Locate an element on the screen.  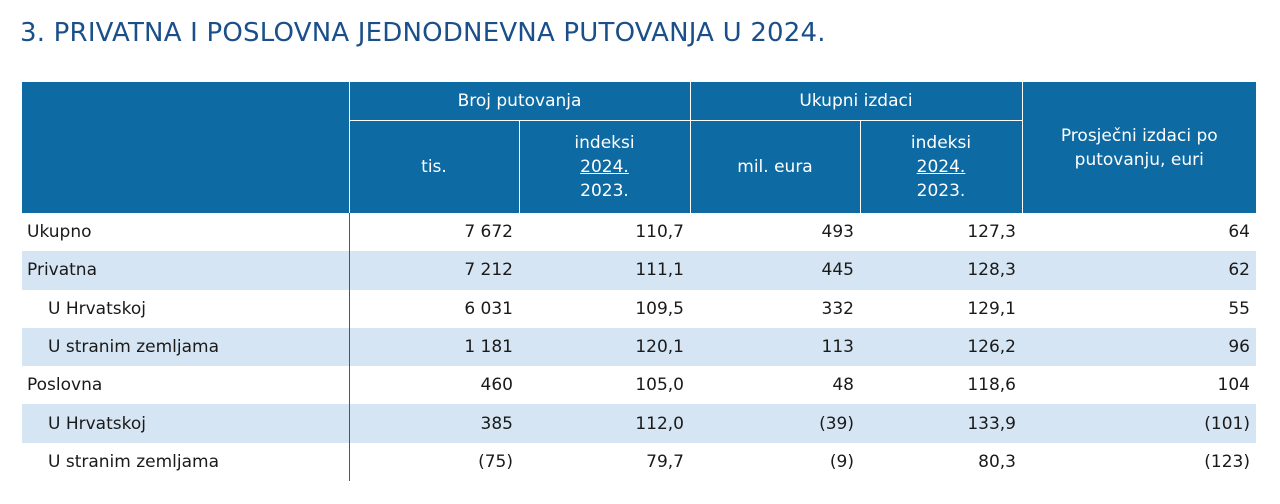
header-avg-expense-text: Prosječni izdaci po putovanju, euri is located at coordinates (1139, 147).